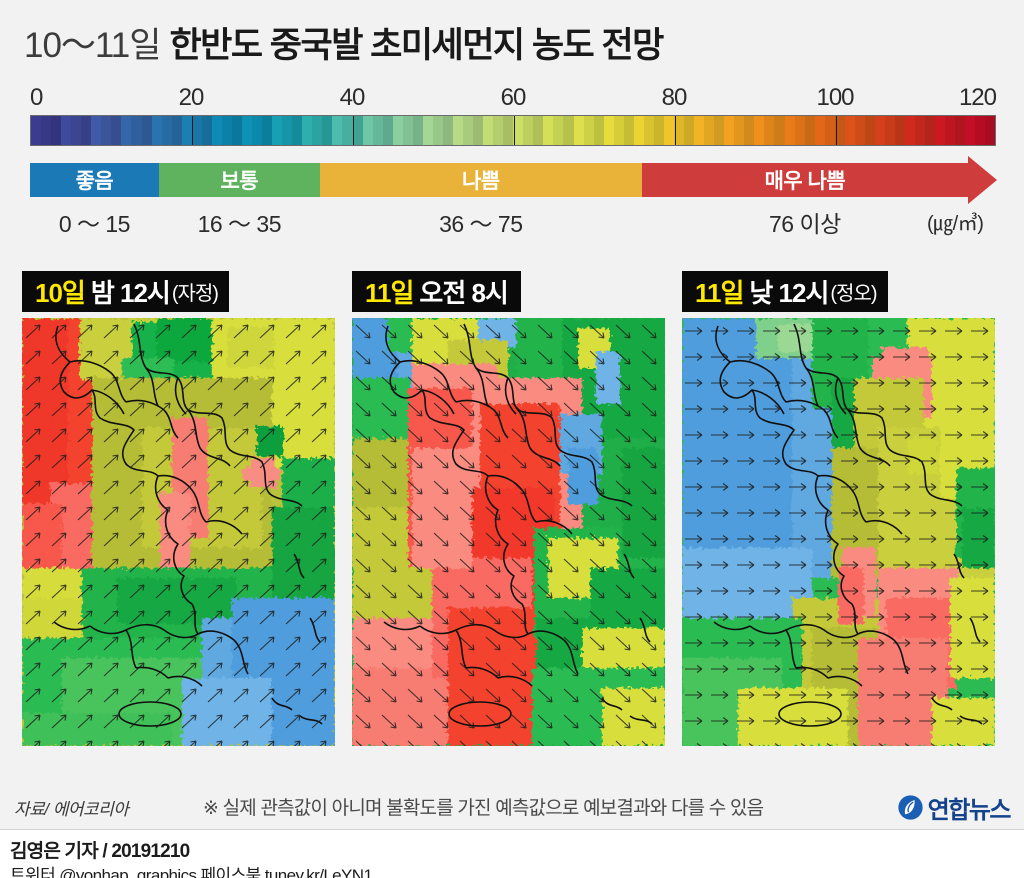  What do you see at coordinates (389, 293) in the screenshot?
I see `panel-day-2: 11일` at bounding box center [389, 293].